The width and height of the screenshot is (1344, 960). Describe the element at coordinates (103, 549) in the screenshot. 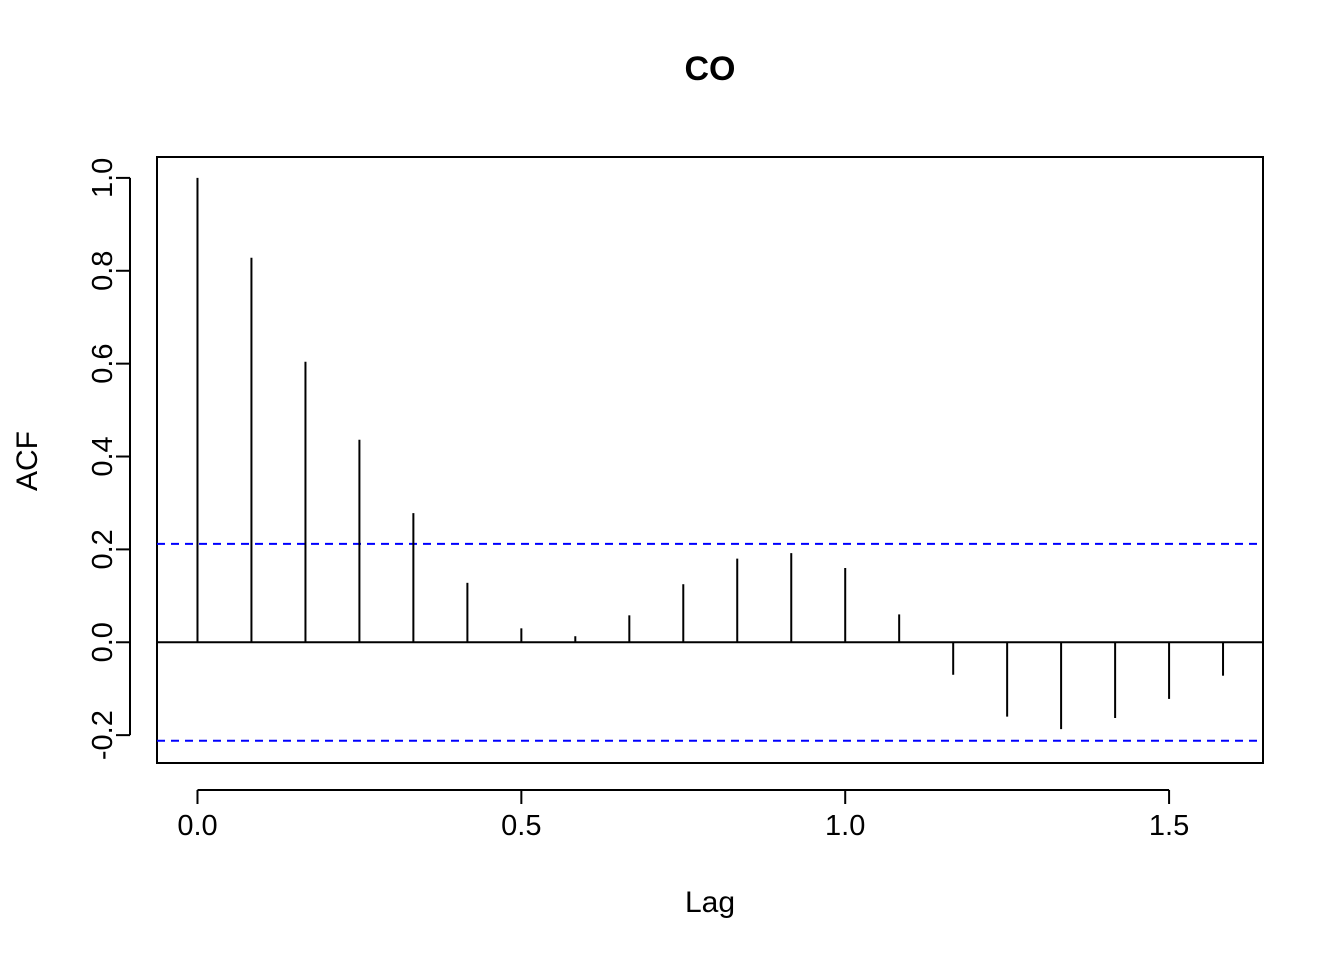

I see `y-tick-label: 0.2` at that location.